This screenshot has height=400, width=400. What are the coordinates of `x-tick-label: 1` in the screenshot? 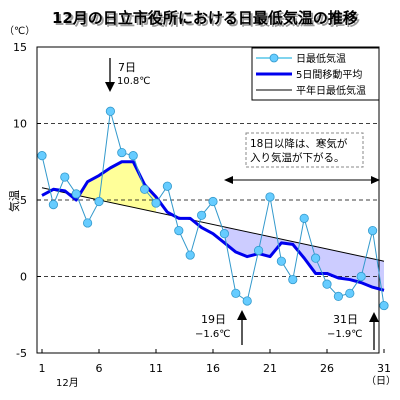 It's located at (42, 368).